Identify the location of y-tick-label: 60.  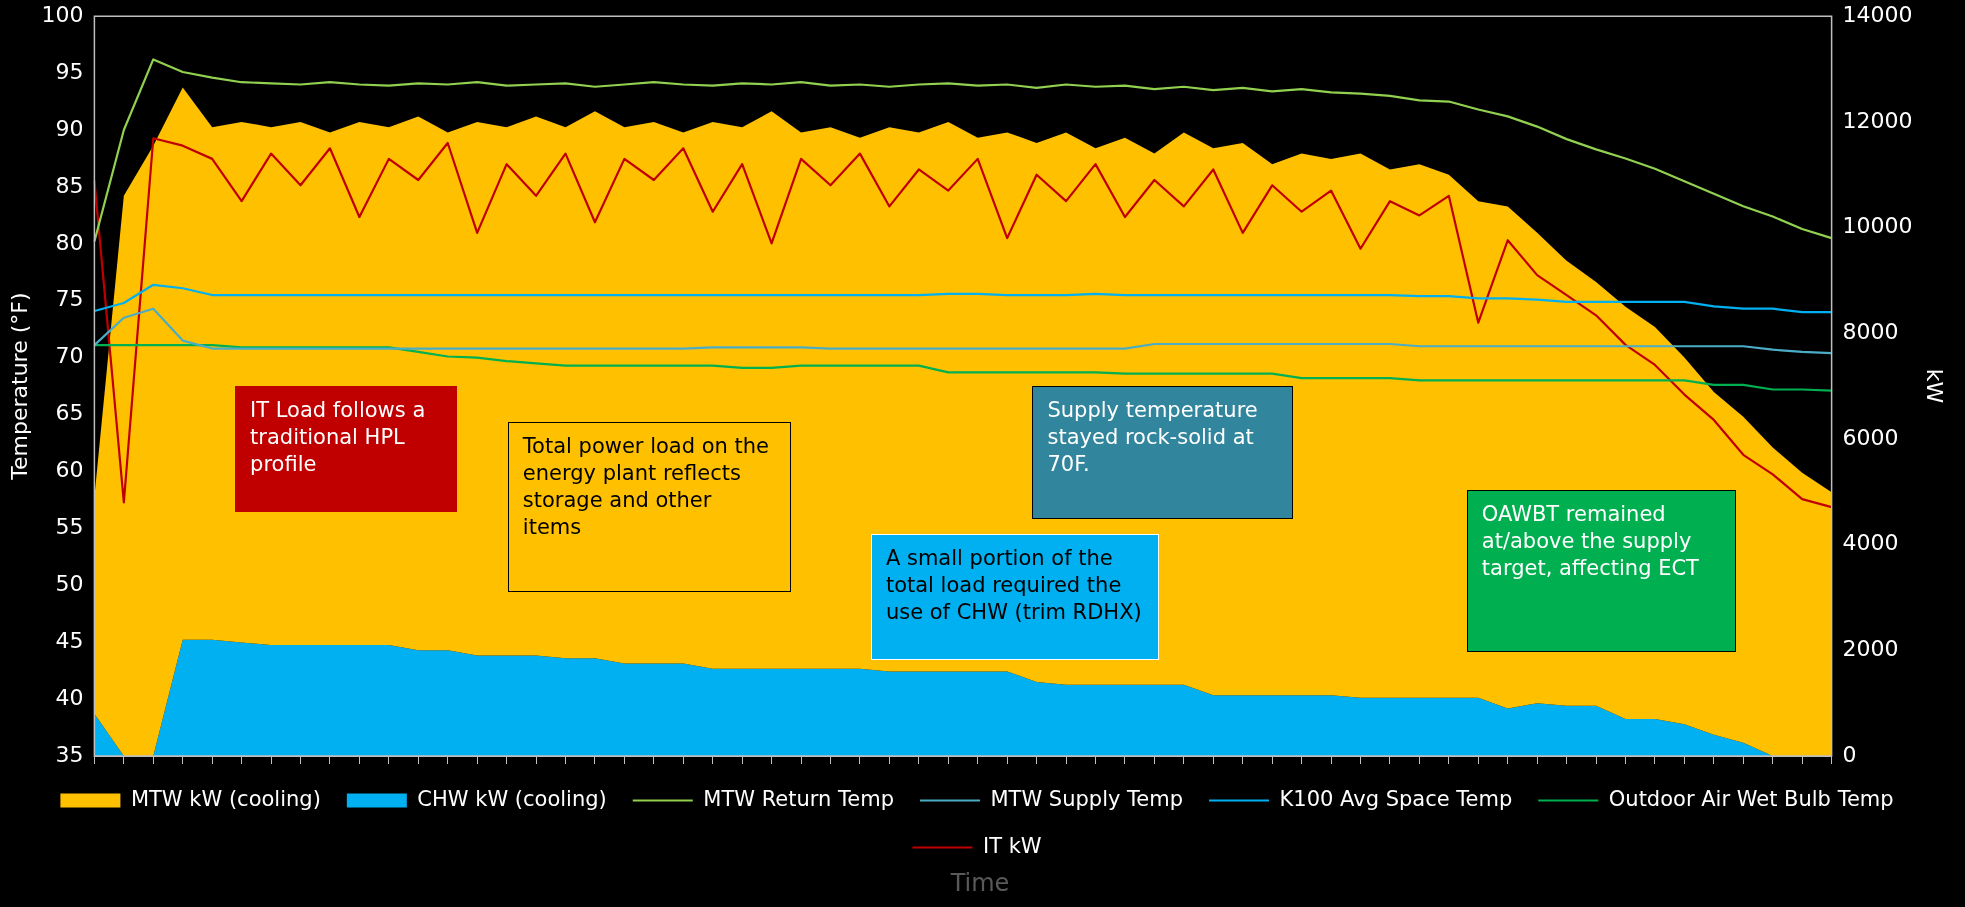
(69, 470).